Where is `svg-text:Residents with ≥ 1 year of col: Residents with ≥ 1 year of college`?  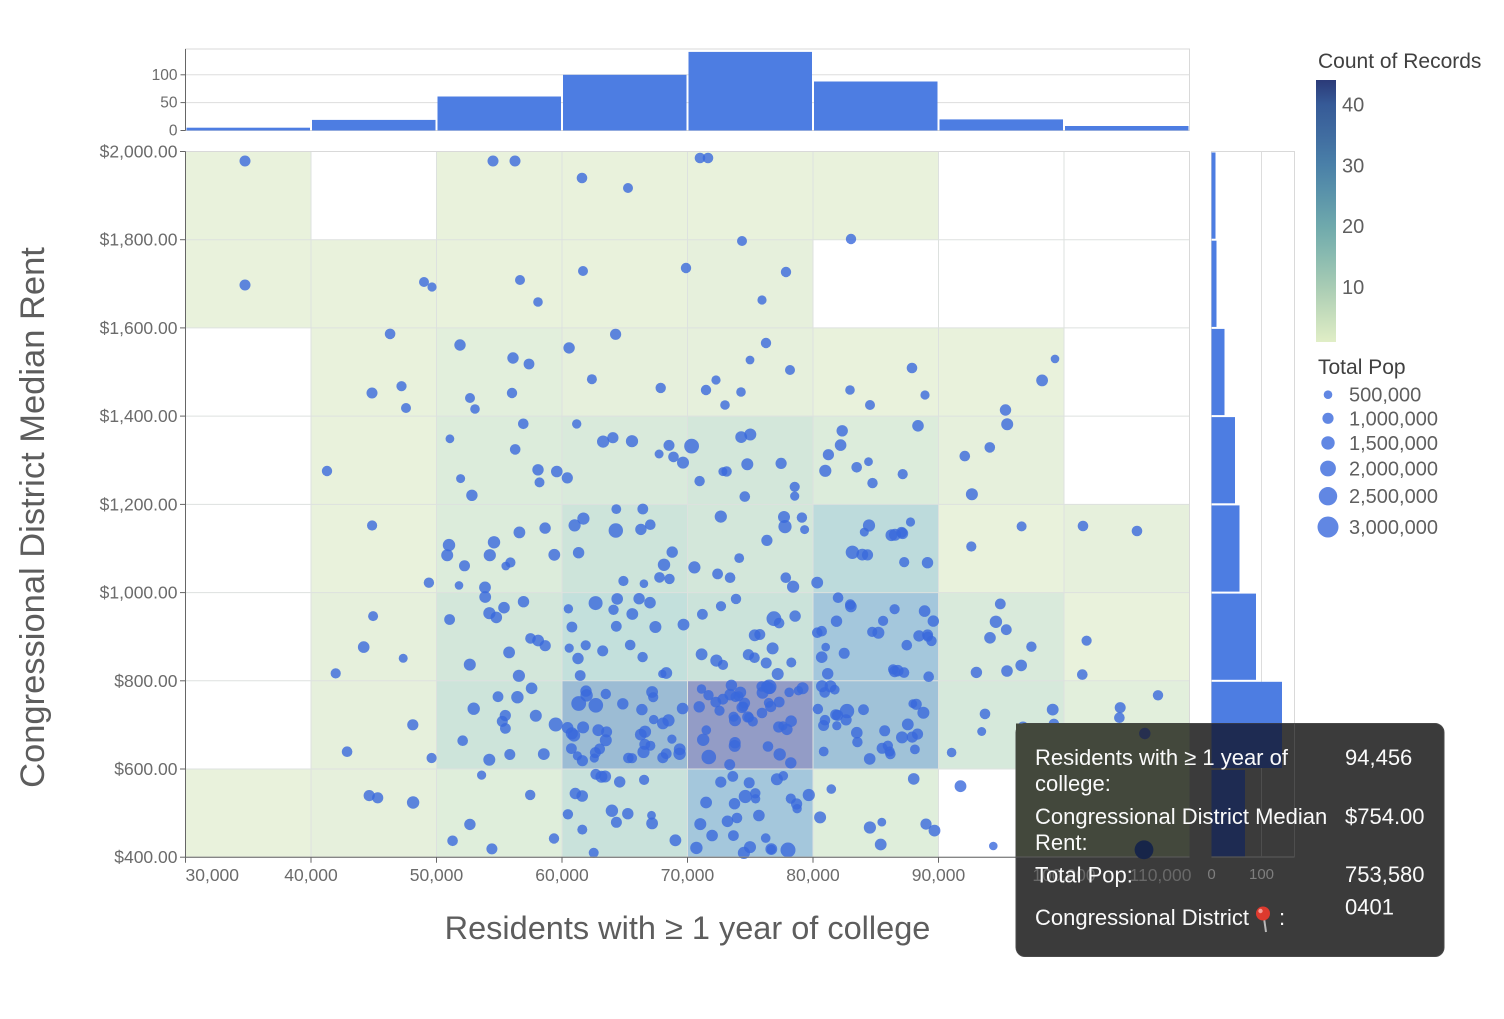
svg-text:Residents with ≥ 1 year of col: Residents with ≥ 1 year of college is located at coordinates (688, 928).